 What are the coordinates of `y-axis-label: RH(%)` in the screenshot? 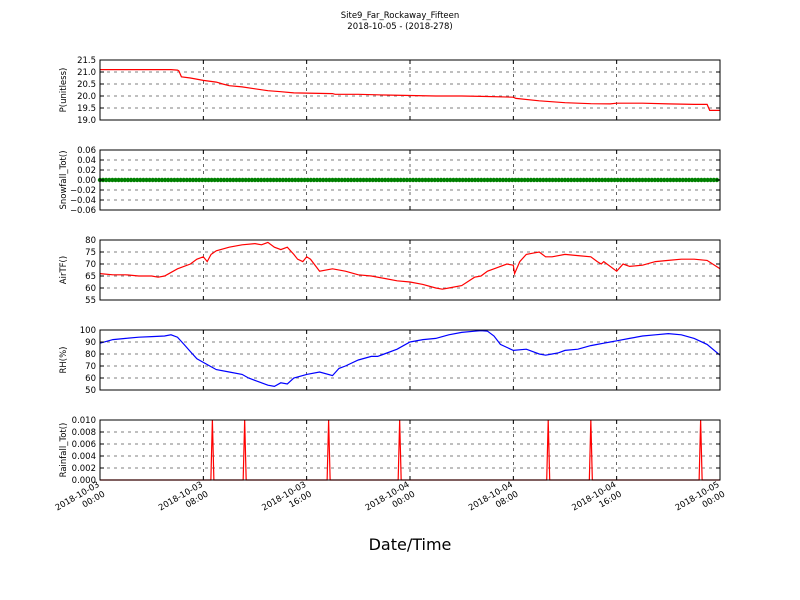 It's located at (64, 359).